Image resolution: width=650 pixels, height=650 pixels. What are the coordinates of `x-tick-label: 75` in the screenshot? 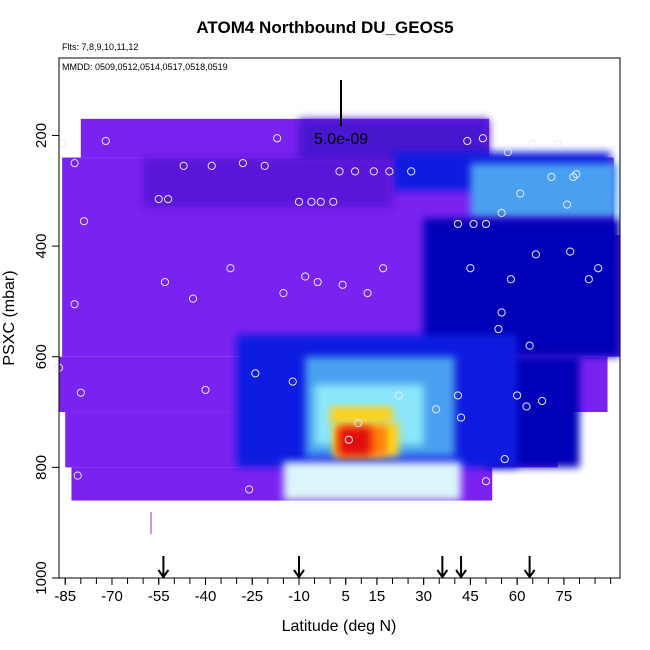 It's located at (564, 596).